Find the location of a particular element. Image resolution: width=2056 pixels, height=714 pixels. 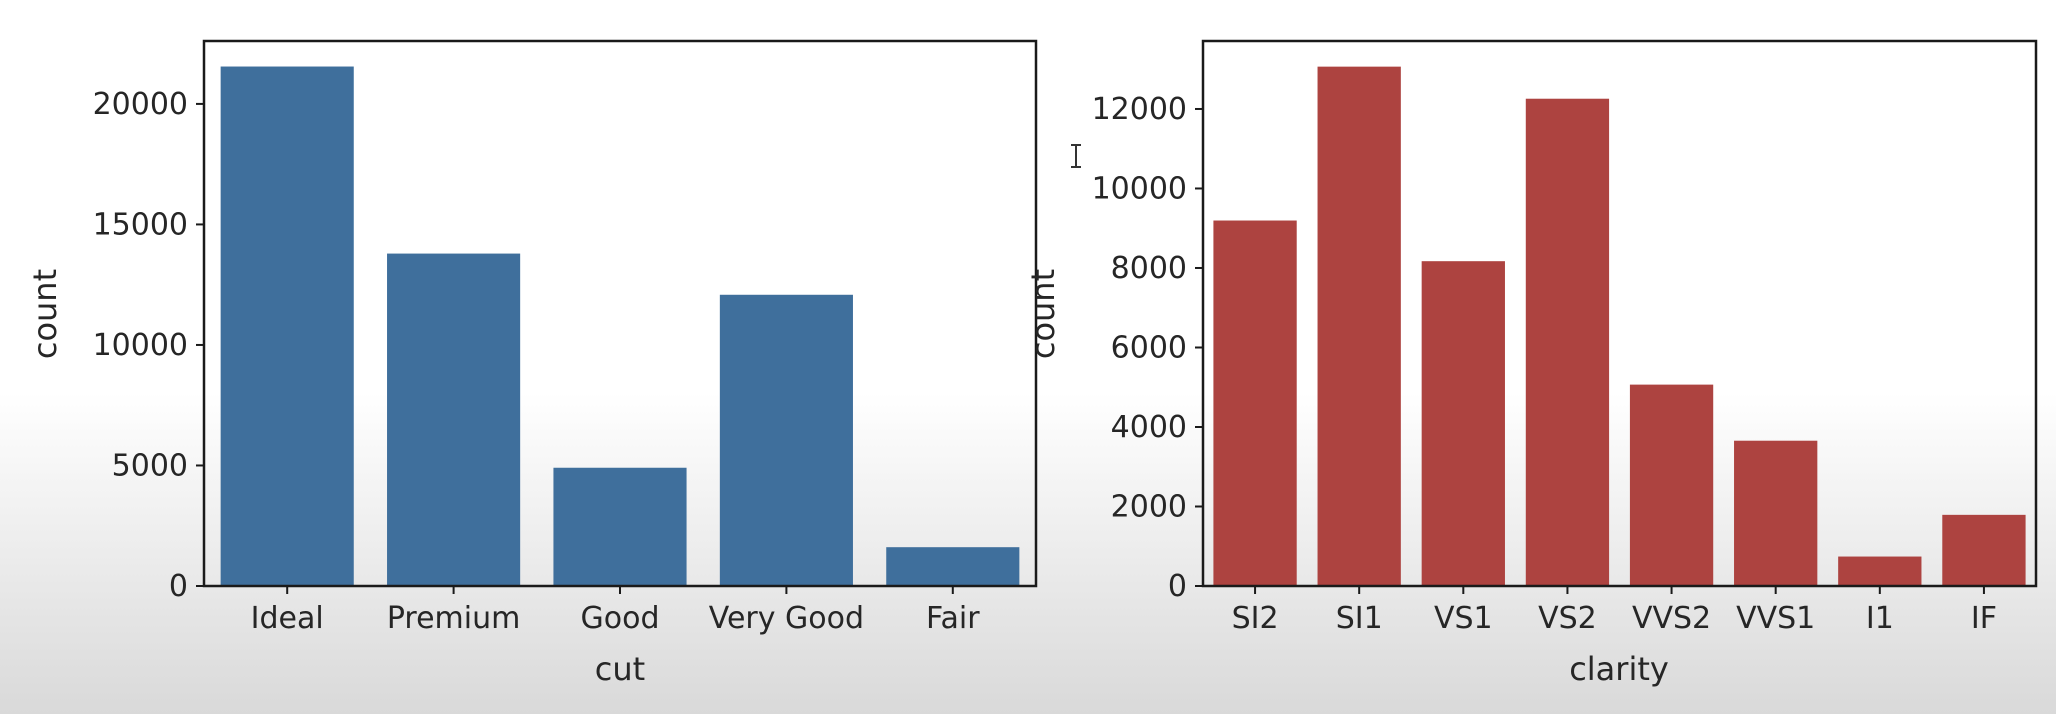

clarity-x-tick-label: I1 is located at coordinates (1880, 618).